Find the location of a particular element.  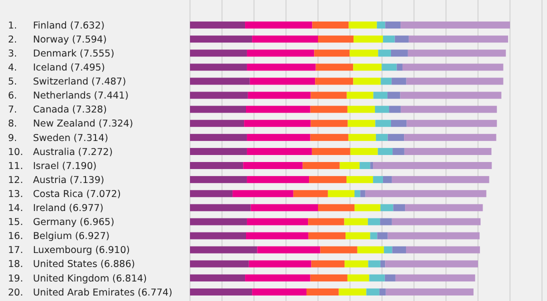

category-label: 5. Switzerland (7.487) is located at coordinates (67, 82).